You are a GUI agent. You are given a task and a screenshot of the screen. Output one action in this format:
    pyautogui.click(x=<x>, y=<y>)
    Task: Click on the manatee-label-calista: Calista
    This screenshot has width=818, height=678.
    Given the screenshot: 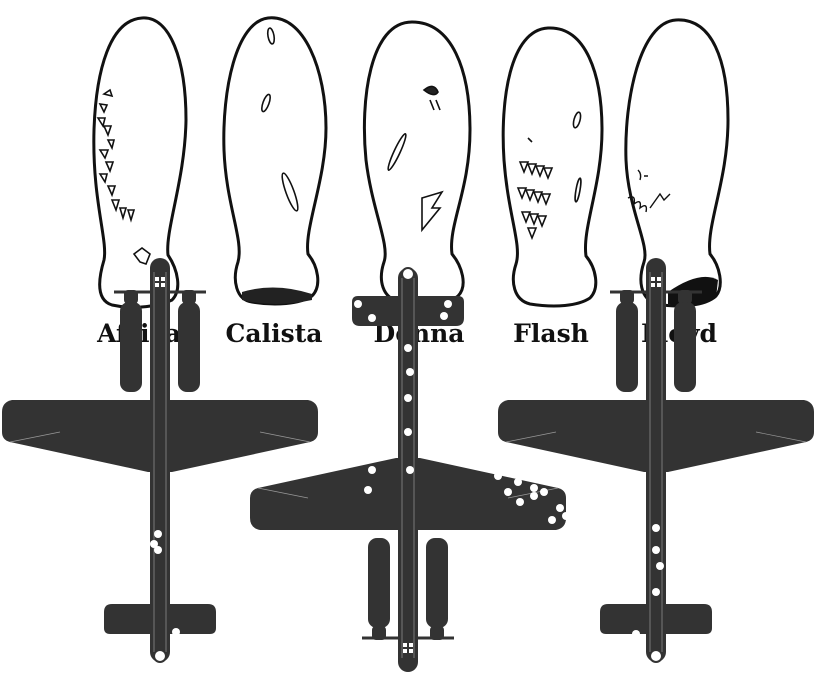 What is the action you would take?
    pyautogui.click(x=274, y=333)
    